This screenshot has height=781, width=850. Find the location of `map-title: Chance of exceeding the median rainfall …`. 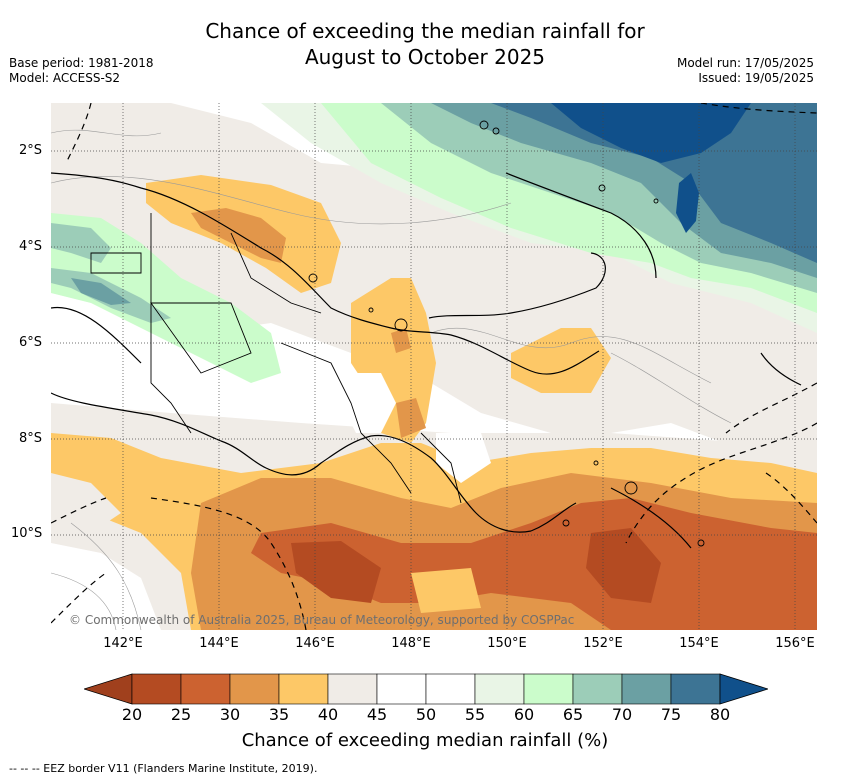

map-title: Chance of exceeding the median rainfall … is located at coordinates (425, 44).